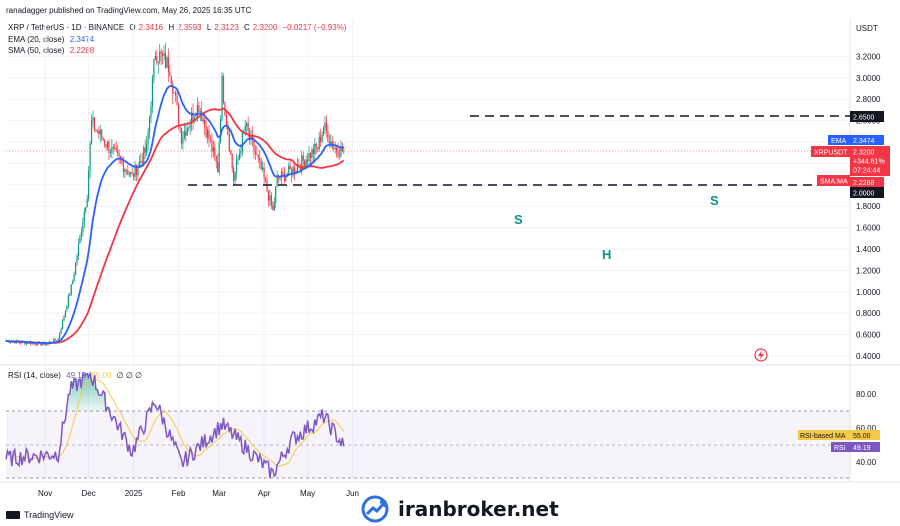 This screenshot has height=526, width=900. Describe the element at coordinates (132, 27) in the screenshot. I see `open-label: O` at that location.